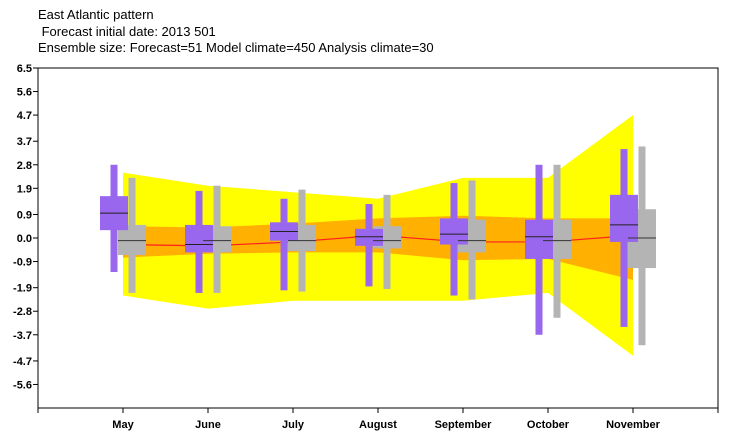  Describe the element at coordinates (208, 425) in the screenshot. I see `x-tick-label: June` at that location.